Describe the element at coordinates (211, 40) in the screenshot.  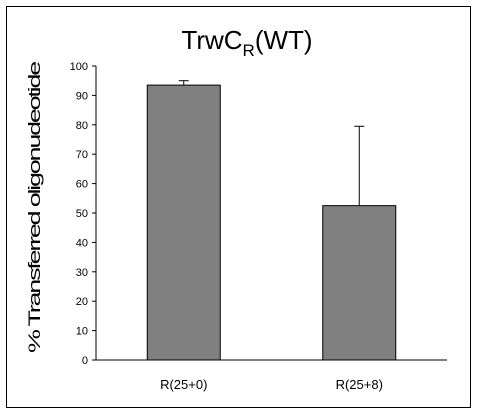
I see `chart-title-main: TrwC` at that location.